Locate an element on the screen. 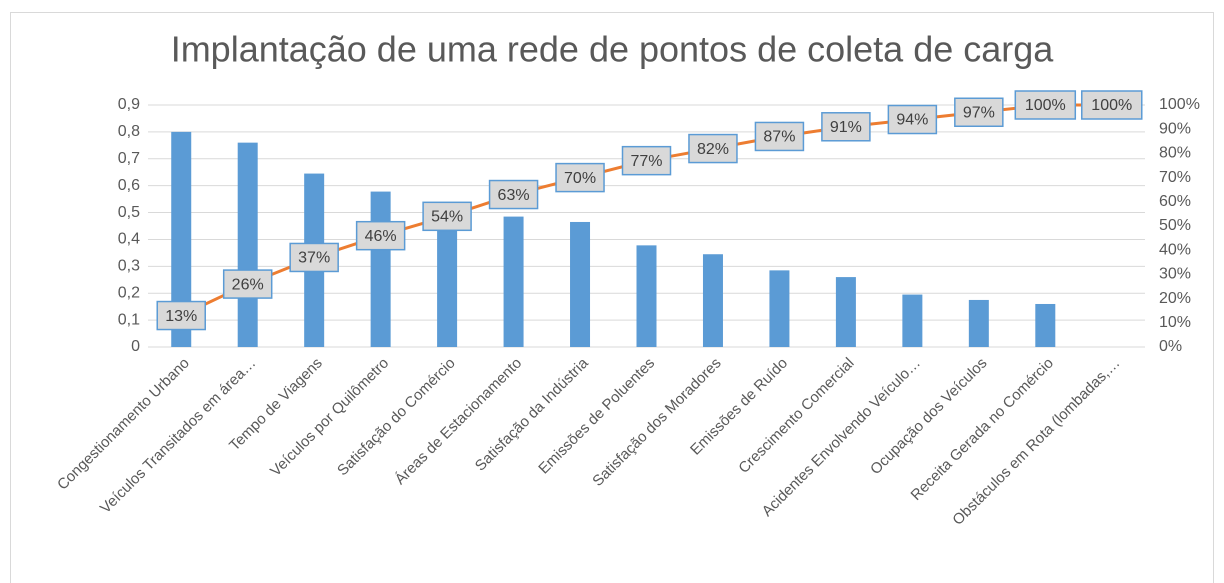 The width and height of the screenshot is (1224, 583). data-label: 82% is located at coordinates (713, 149).